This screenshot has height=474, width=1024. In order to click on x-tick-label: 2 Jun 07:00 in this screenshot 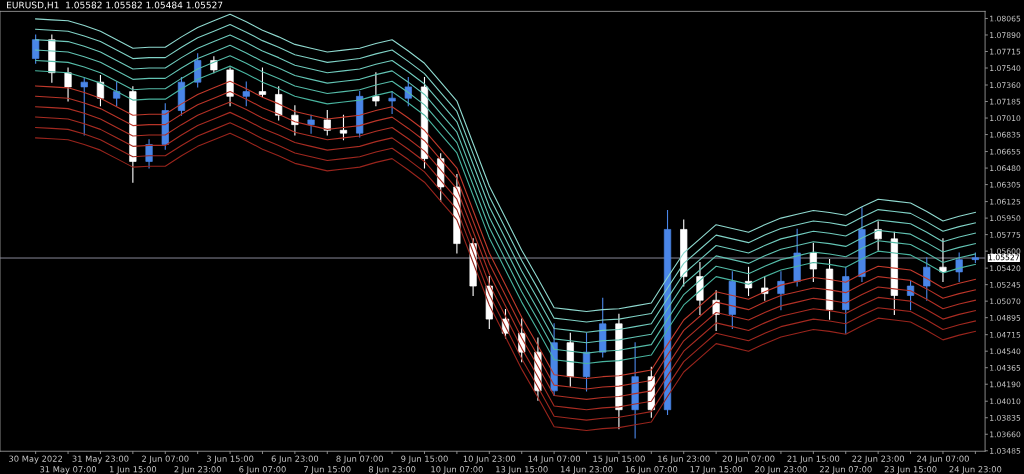, I will do `click(165, 459)`.